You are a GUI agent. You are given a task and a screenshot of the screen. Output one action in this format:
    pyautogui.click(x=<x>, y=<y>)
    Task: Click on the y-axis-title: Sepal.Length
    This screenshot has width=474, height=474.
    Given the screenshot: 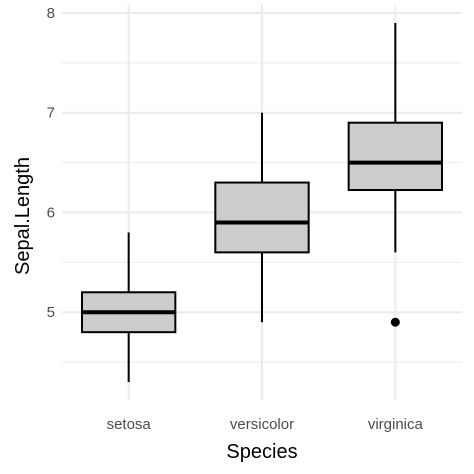 What is the action you would take?
    pyautogui.click(x=23, y=216)
    